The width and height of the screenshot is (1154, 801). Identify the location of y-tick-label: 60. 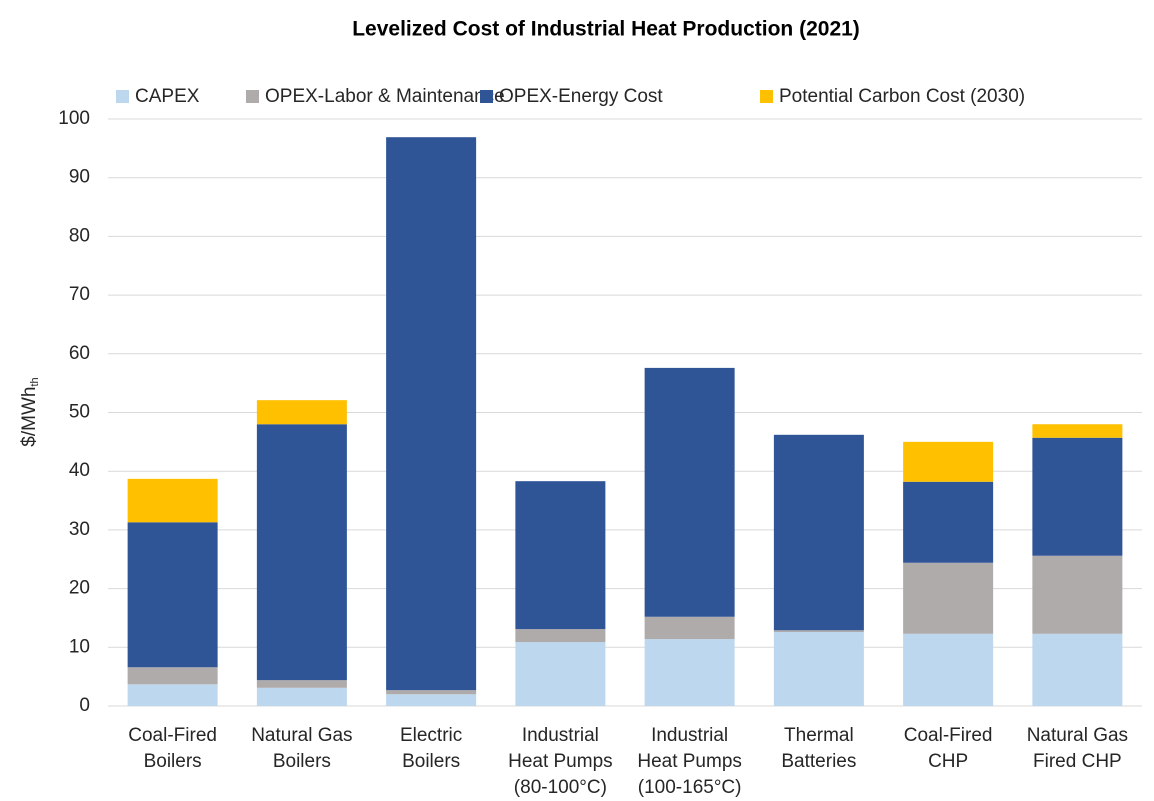
(79, 353).